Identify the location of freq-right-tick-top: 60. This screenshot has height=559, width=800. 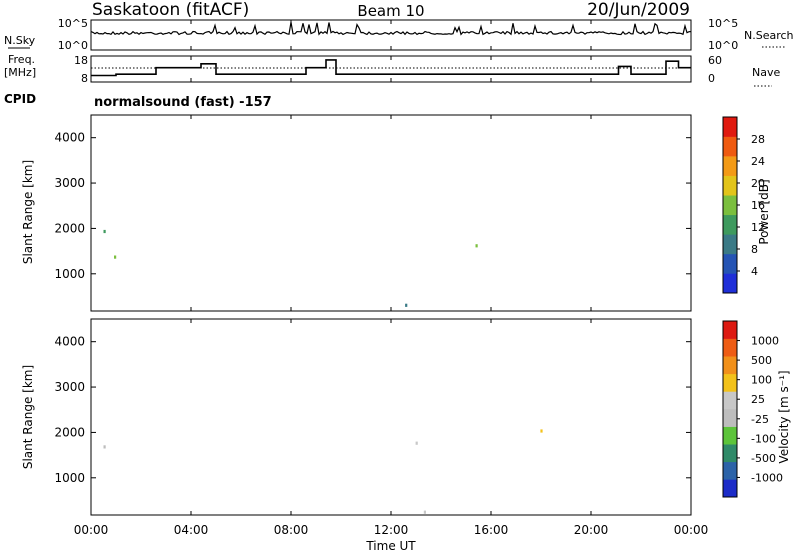
(715, 60).